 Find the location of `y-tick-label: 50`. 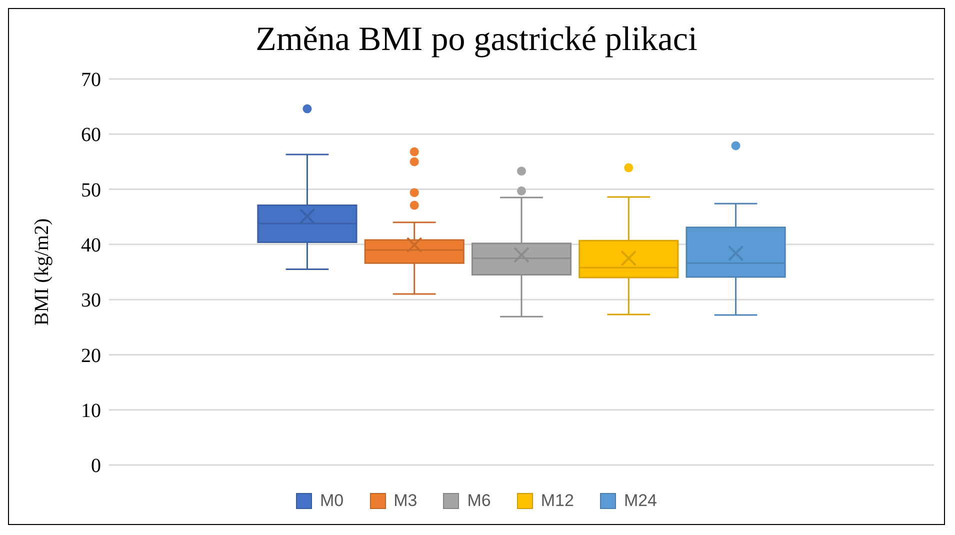

y-tick-label: 50 is located at coordinates (91, 190).